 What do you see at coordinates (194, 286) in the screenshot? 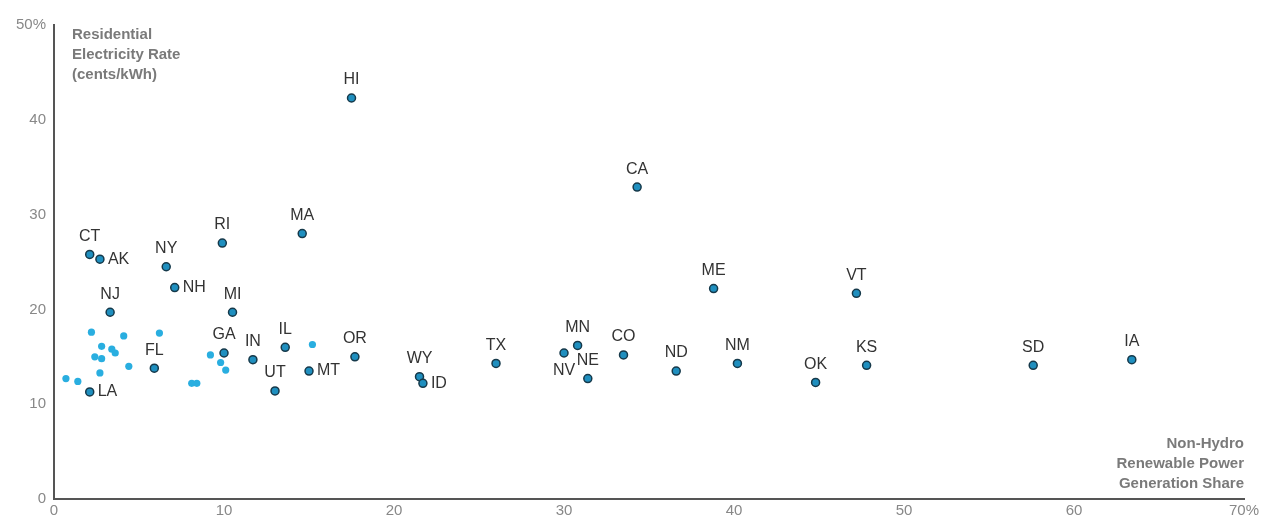
I see `annotation: NH` at bounding box center [194, 286].